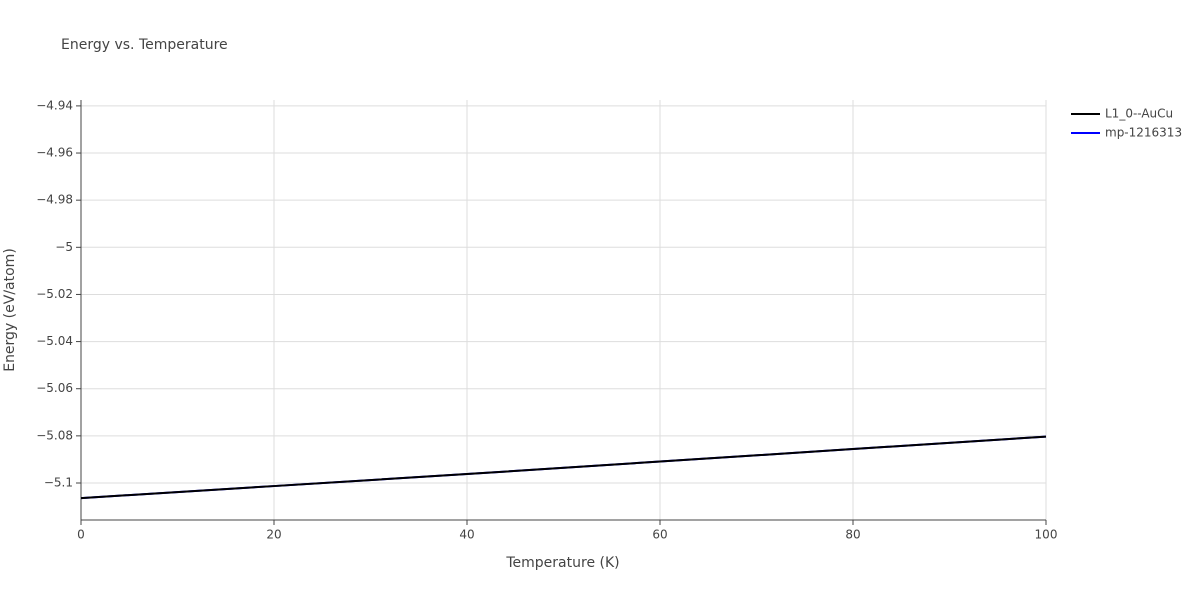  Describe the element at coordinates (144, 45) in the screenshot. I see `chart-title: Energy vs. Temperature` at that location.